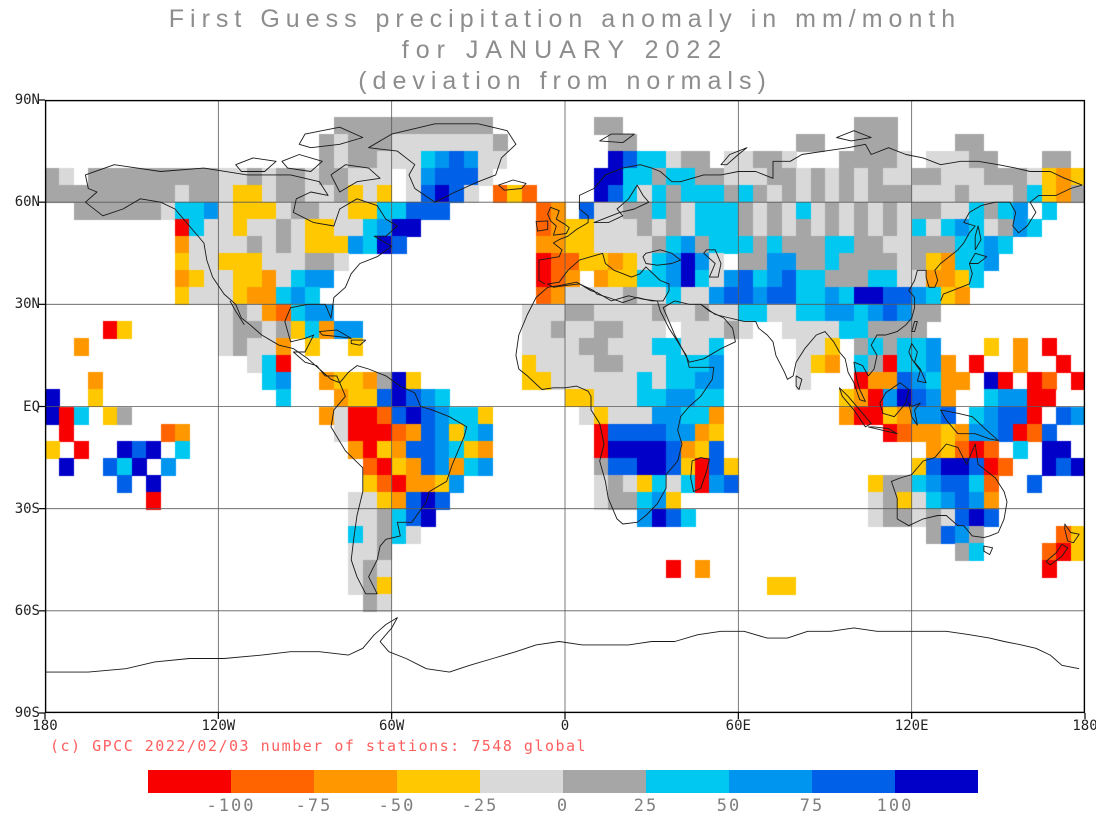  Describe the element at coordinates (604, 781) in the screenshot. I see `legend-swatch-0to25` at that location.